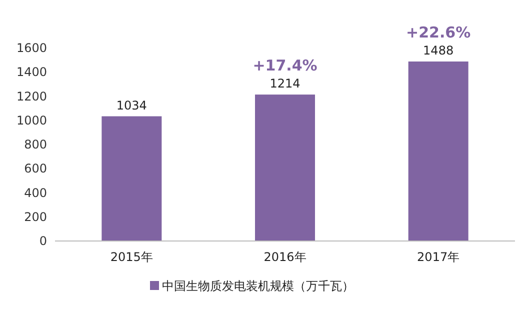 This screenshot has height=329, width=525. Describe the element at coordinates (35, 193) in the screenshot. I see `y-tick-label: 400` at that location.